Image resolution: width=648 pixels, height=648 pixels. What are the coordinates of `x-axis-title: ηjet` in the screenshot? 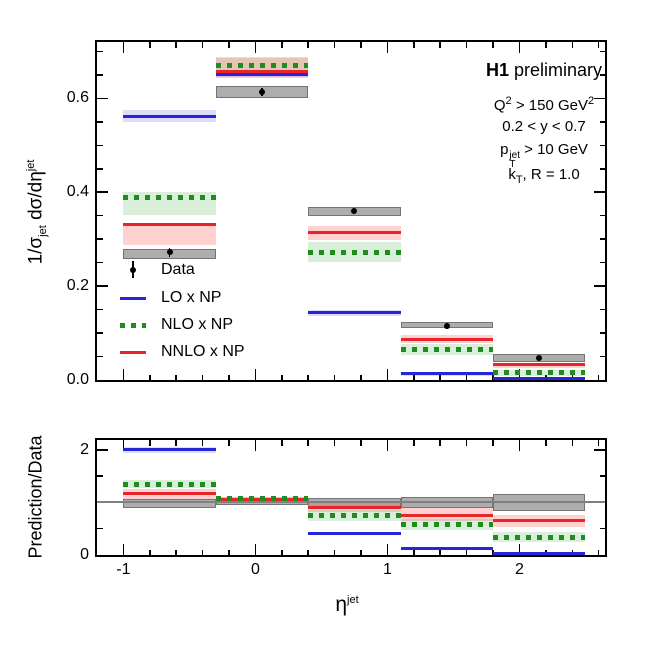 It's located at (347, 604).